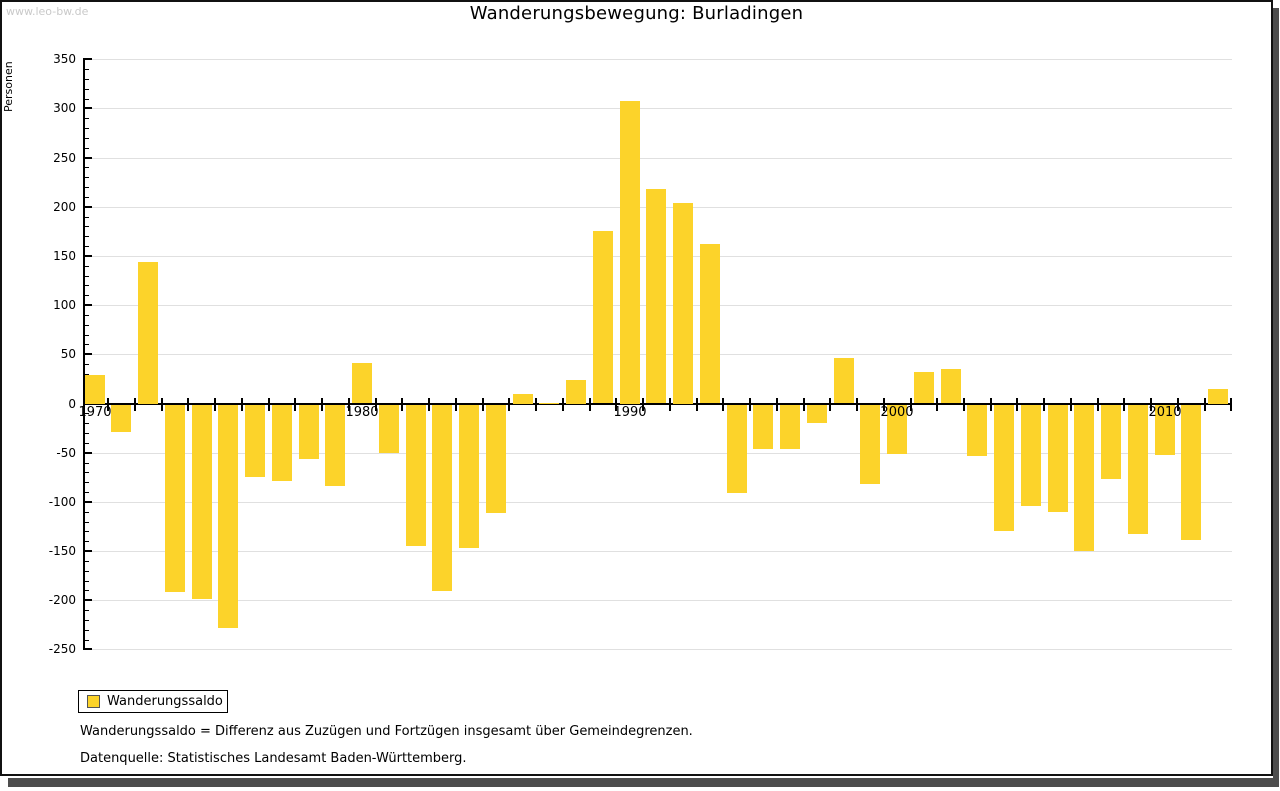 The height and width of the screenshot is (791, 1280). What do you see at coordinates (1165, 412) in the screenshot?
I see `x-tick-label: 2010` at bounding box center [1165, 412].